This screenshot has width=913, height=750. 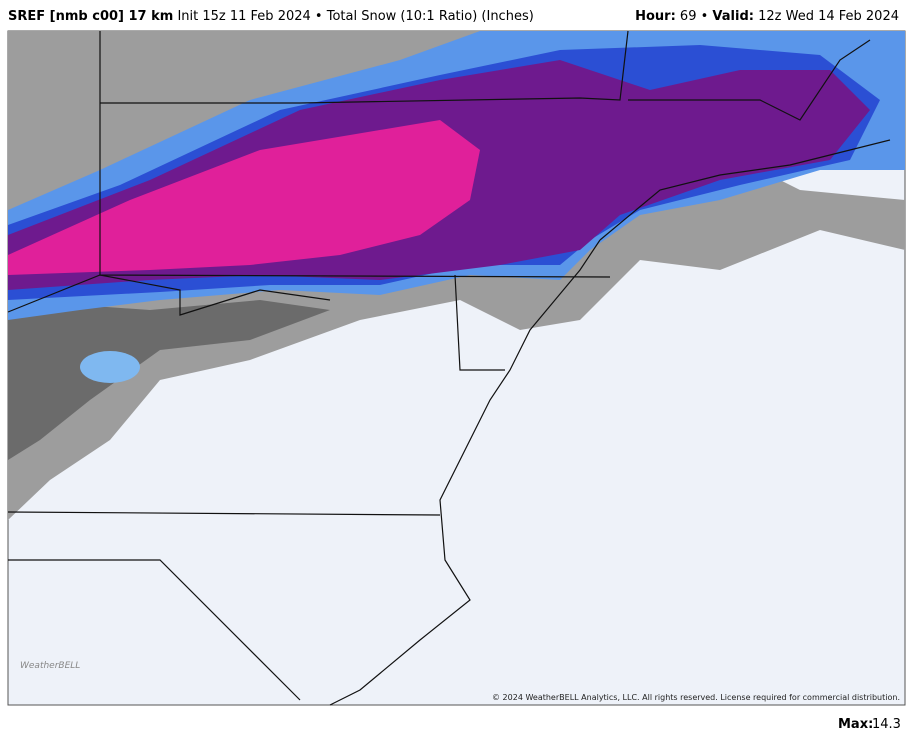 What do you see at coordinates (655, 16) in the screenshot?
I see `hour-label: Hour:` at bounding box center [655, 16].